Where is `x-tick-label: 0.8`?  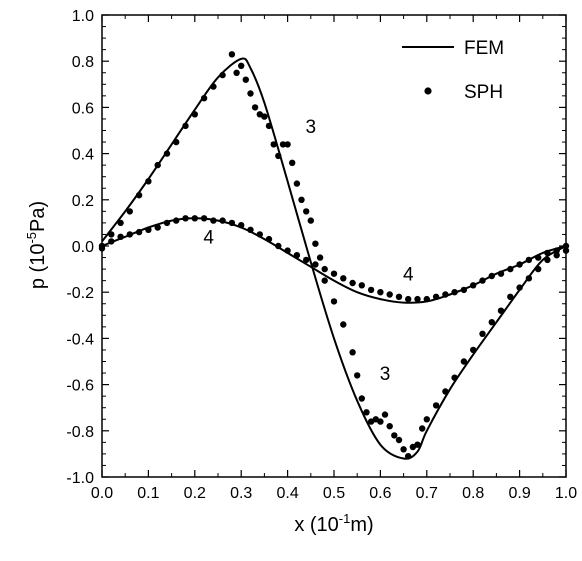
x-tick-label: 0.8 is located at coordinates (473, 493).